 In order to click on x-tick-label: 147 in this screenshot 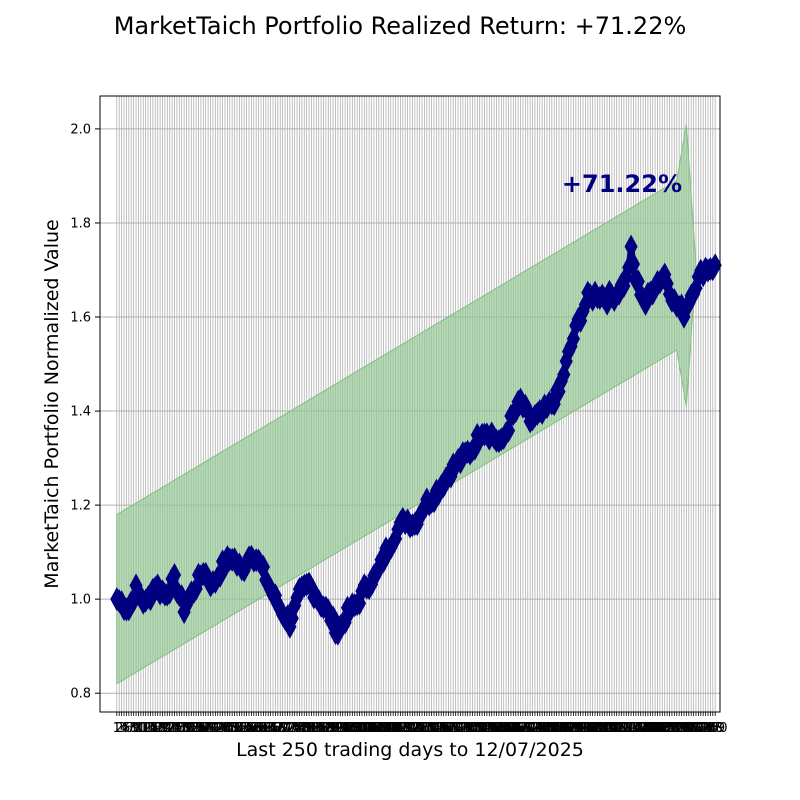, I will do `click(467, 728)`.